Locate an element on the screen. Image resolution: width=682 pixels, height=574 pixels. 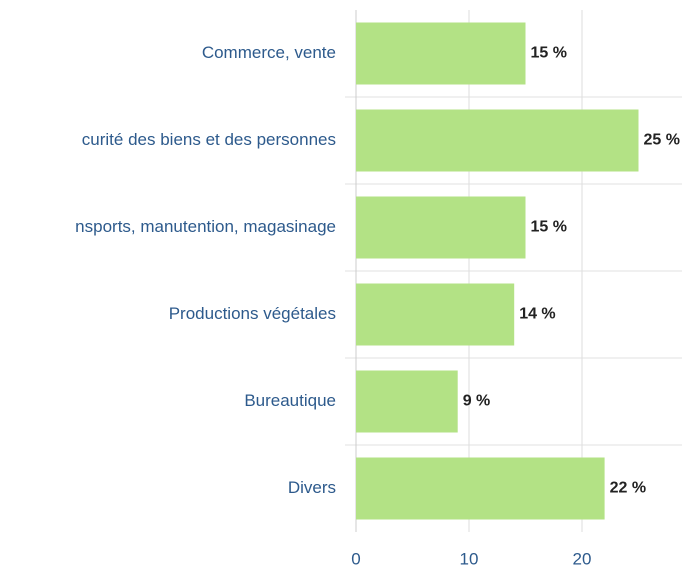
y-tick-label: curité des biens et des personnes is located at coordinates (209, 139).